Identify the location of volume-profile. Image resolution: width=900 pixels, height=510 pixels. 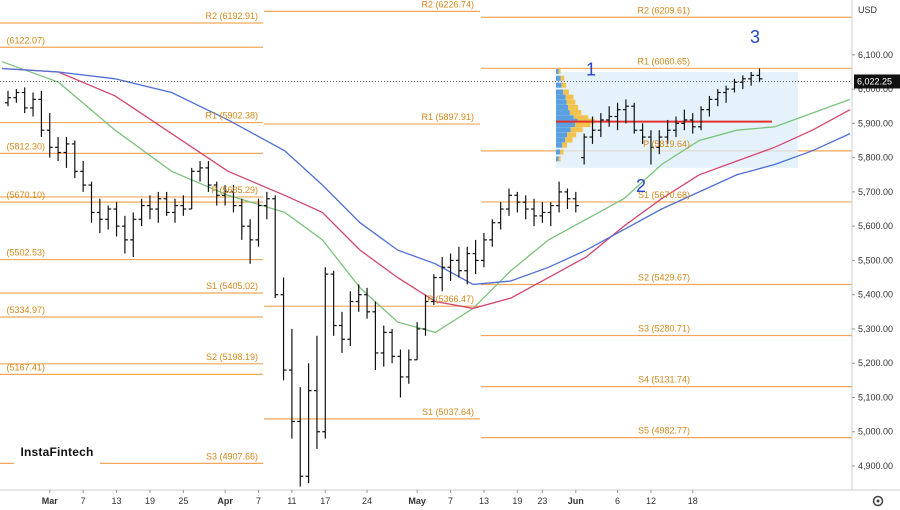
(677, 118).